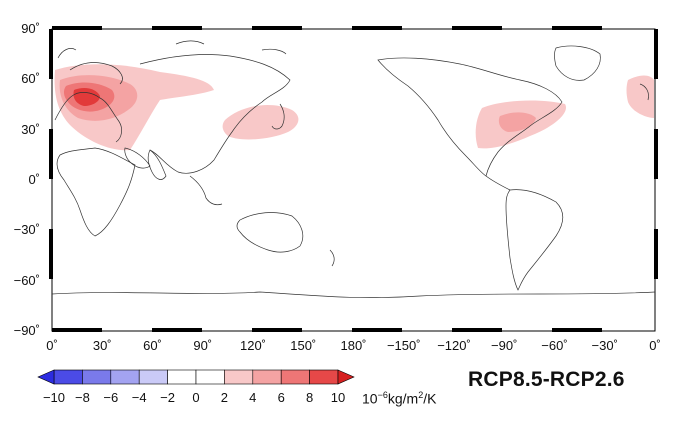 The width and height of the screenshot is (680, 430). I want to click on latitude-label: −60˚, so click(26, 280).